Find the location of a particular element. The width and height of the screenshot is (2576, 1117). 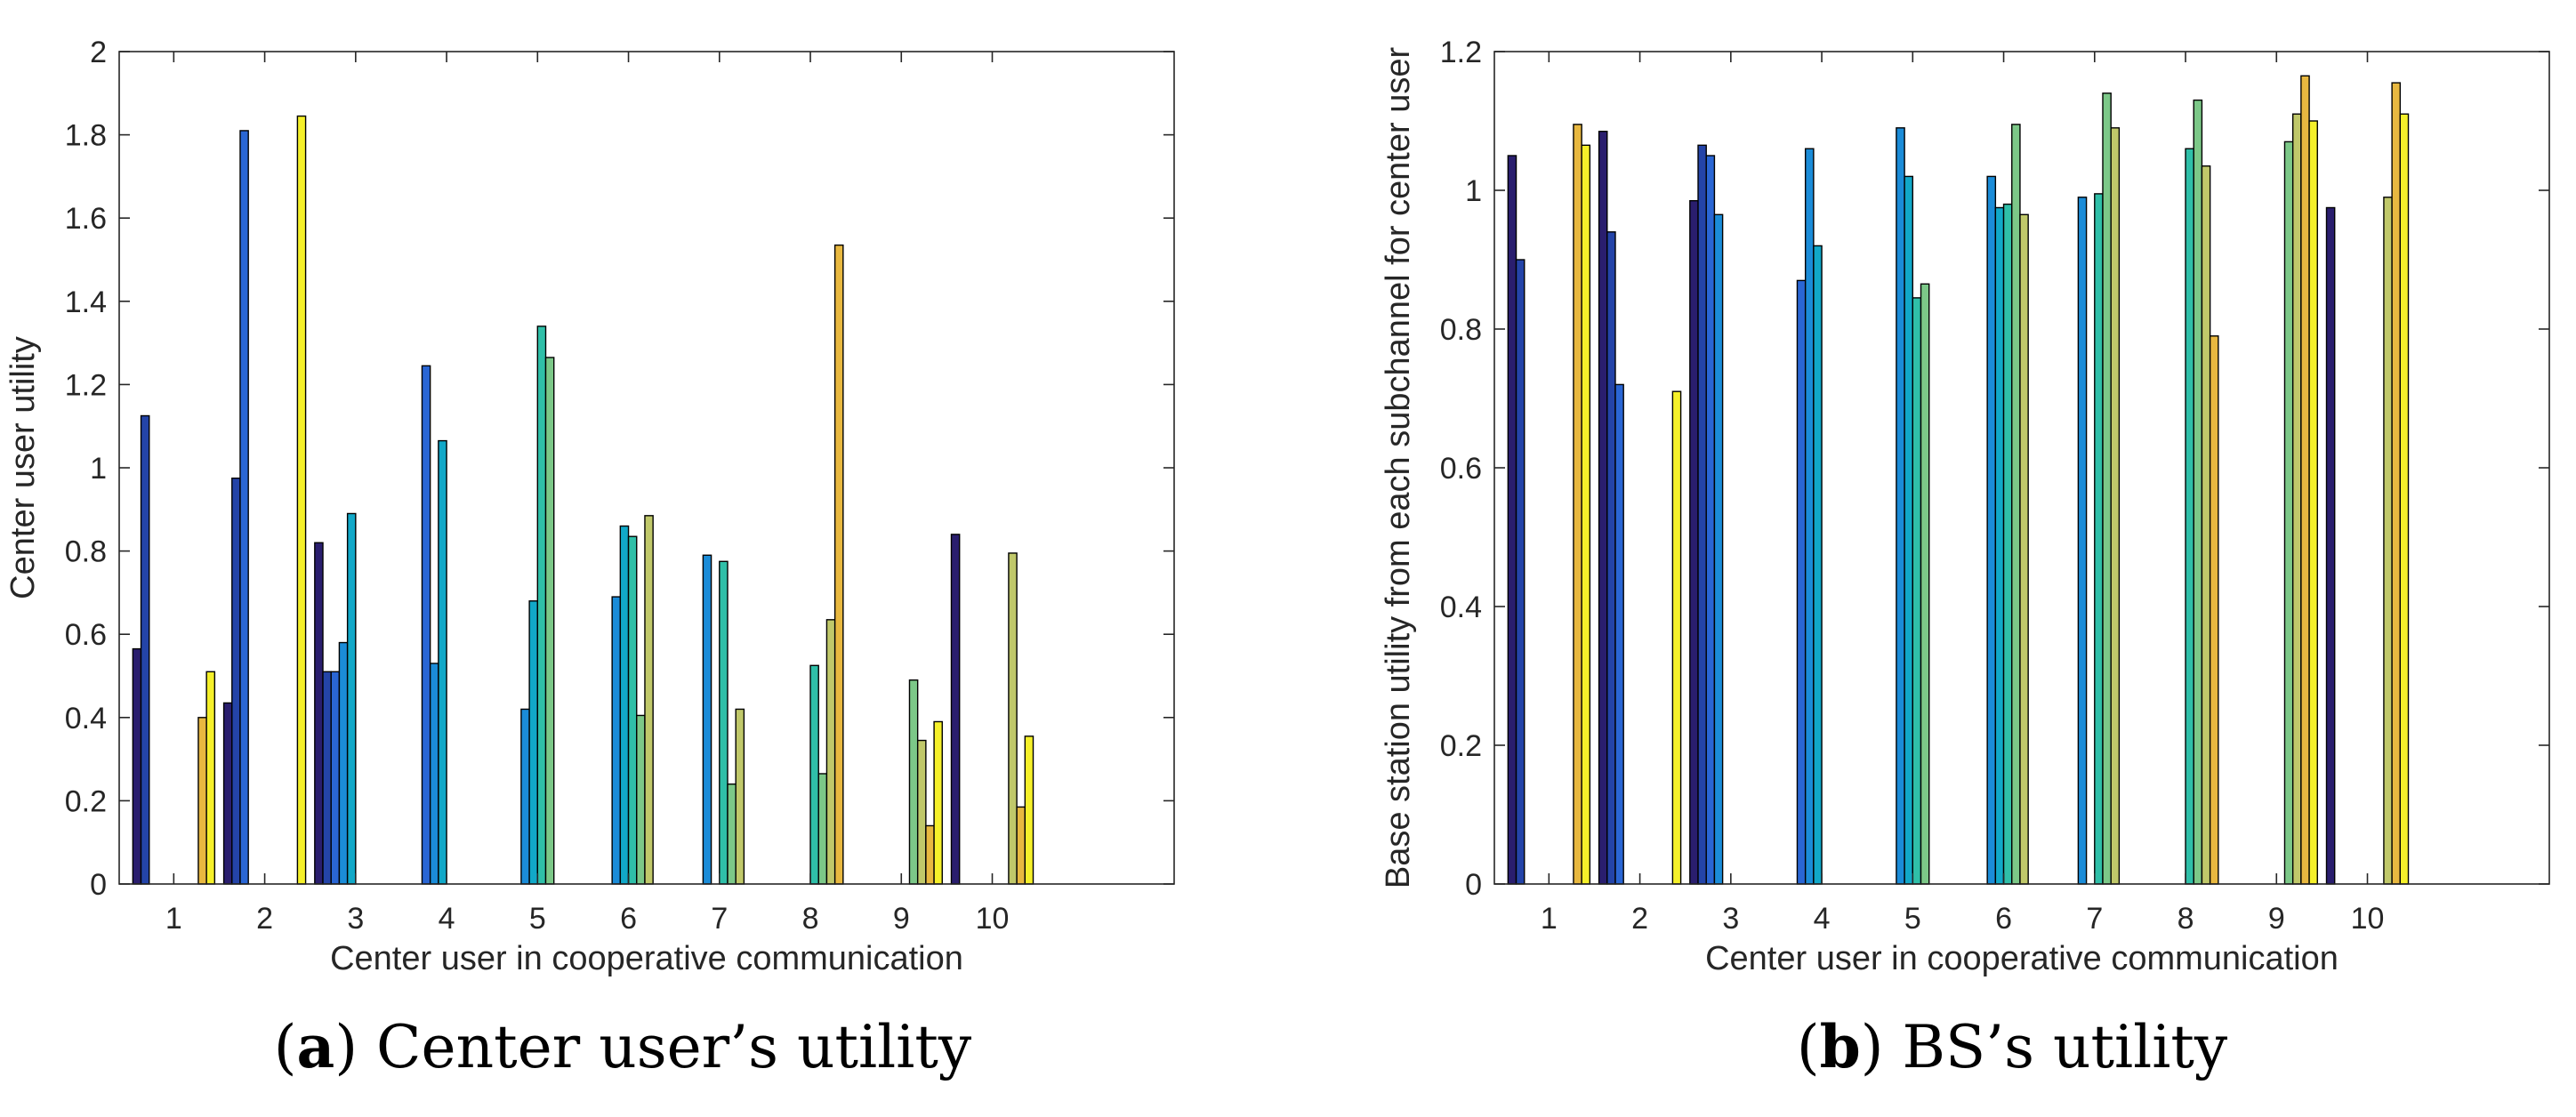

panel-caption: (b) BS’s utility is located at coordinates (2012, 1046).